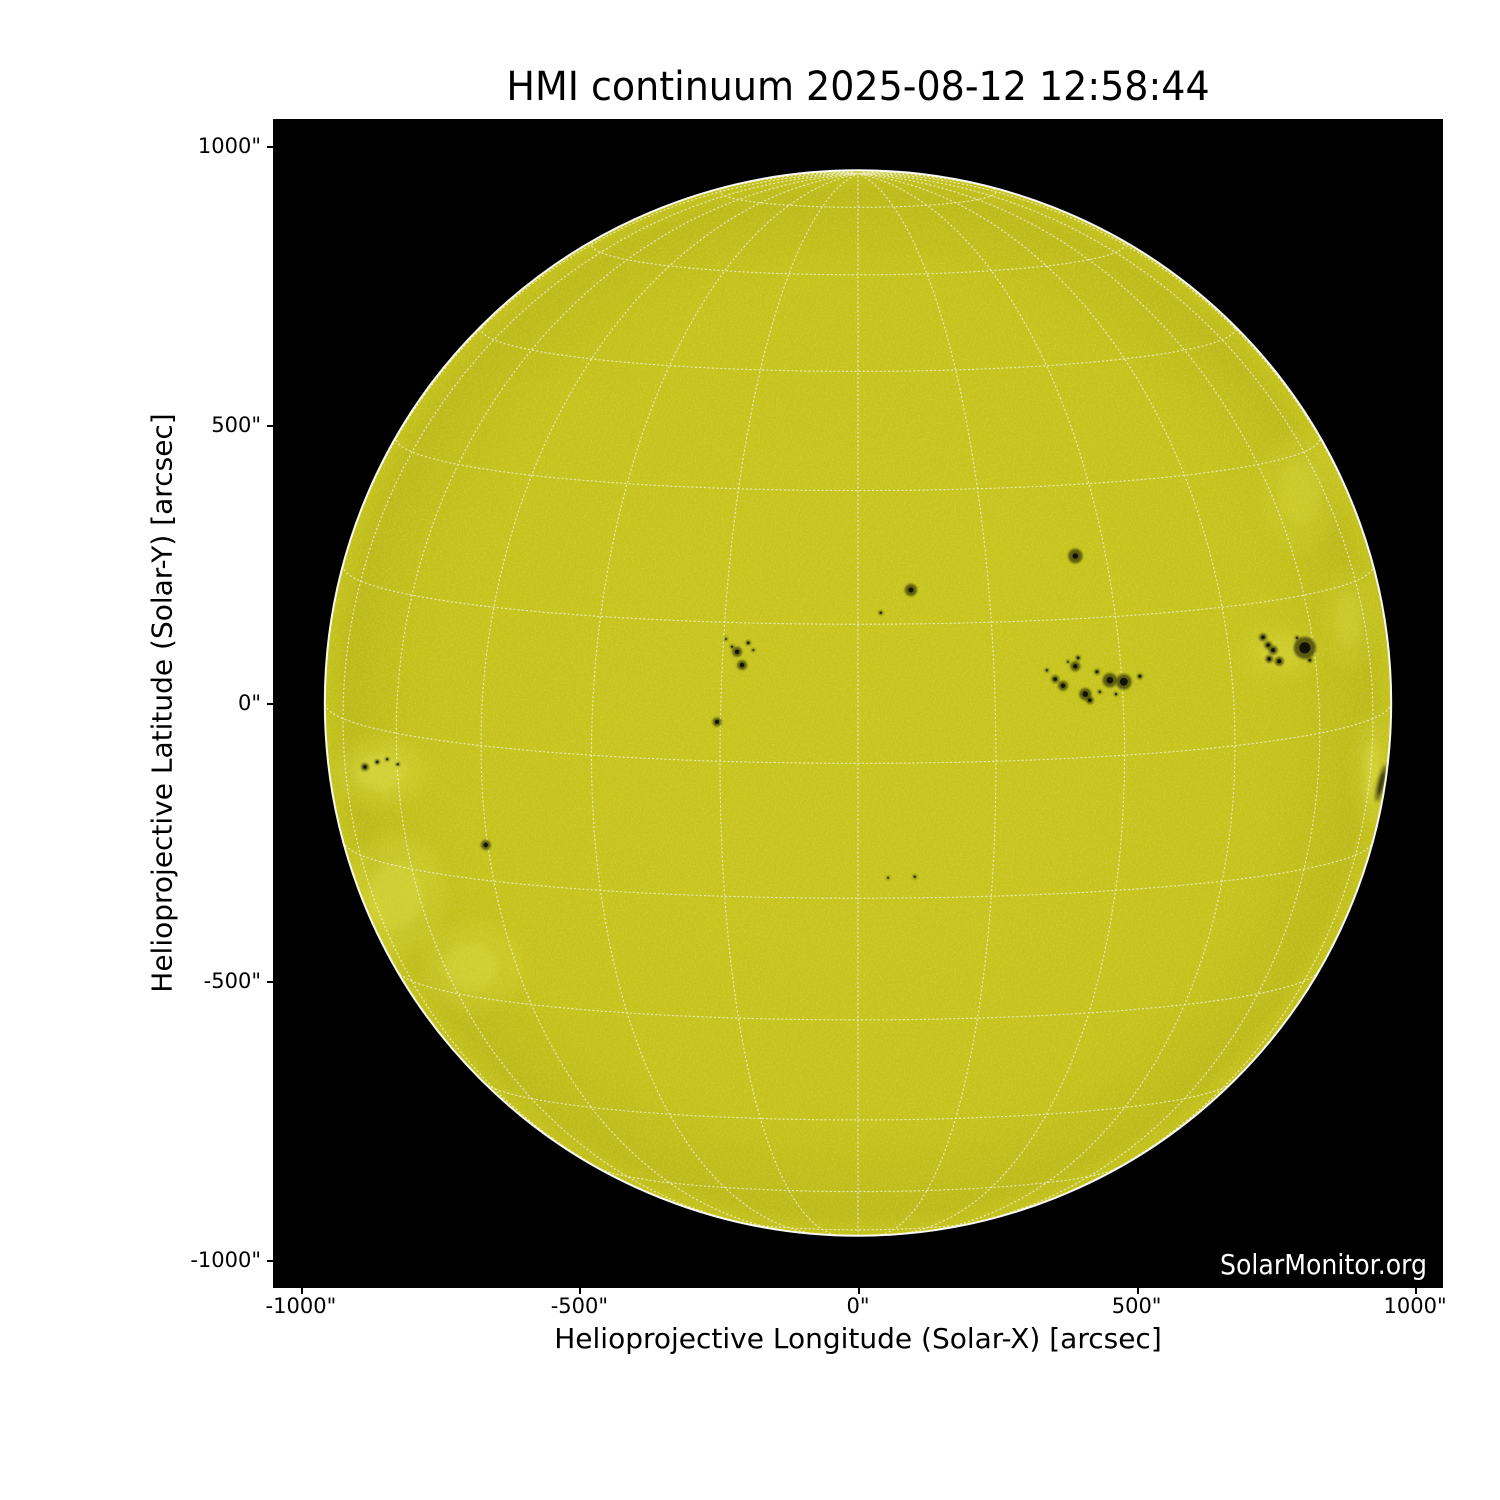 The height and width of the screenshot is (1500, 1500). I want to click on y-tick-label: 1000", so click(229, 146).